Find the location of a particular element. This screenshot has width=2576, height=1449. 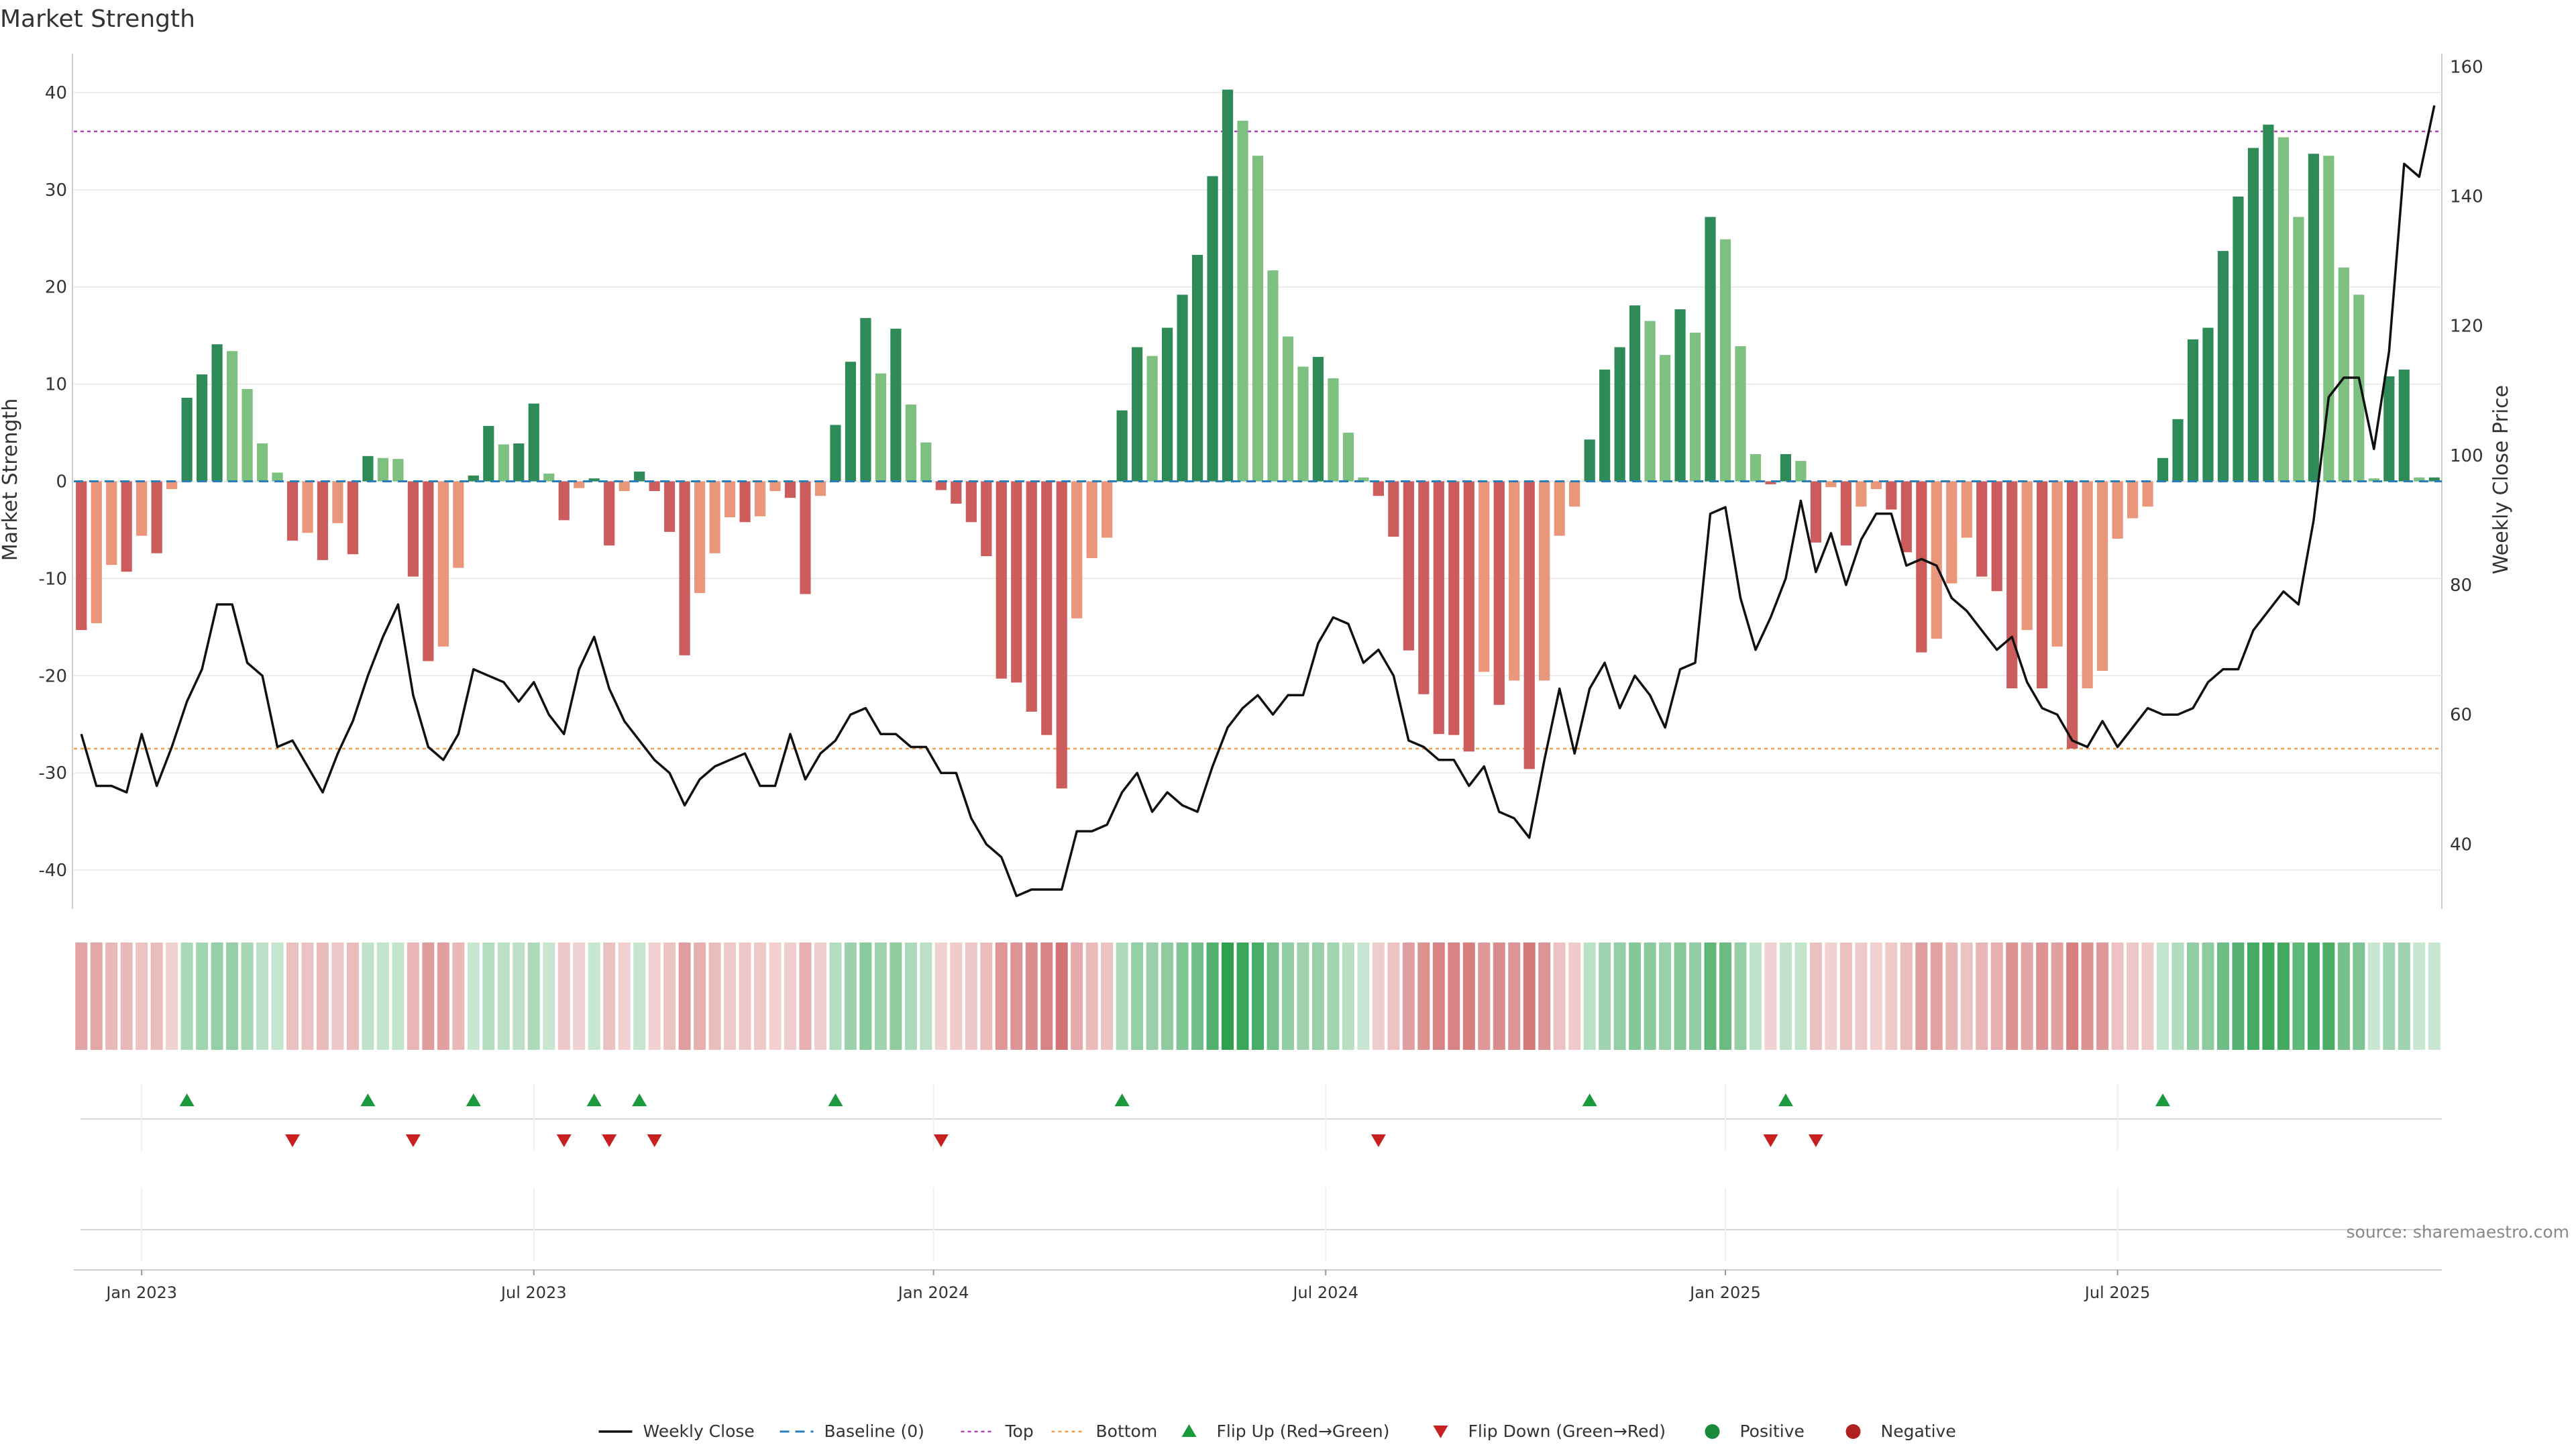

legend-label: Positive is located at coordinates (1772, 1431).